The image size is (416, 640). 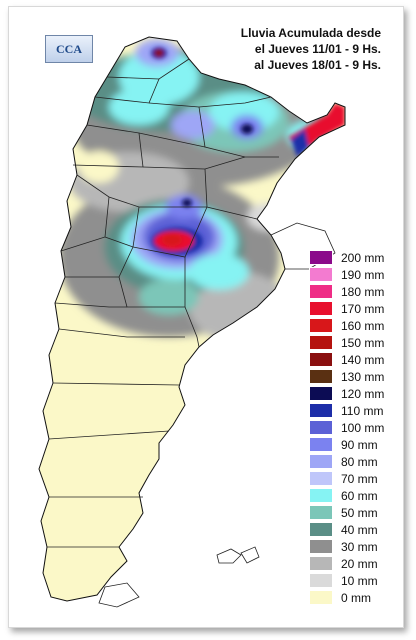 I want to click on legend-label: 30 mm, so click(x=359, y=546).